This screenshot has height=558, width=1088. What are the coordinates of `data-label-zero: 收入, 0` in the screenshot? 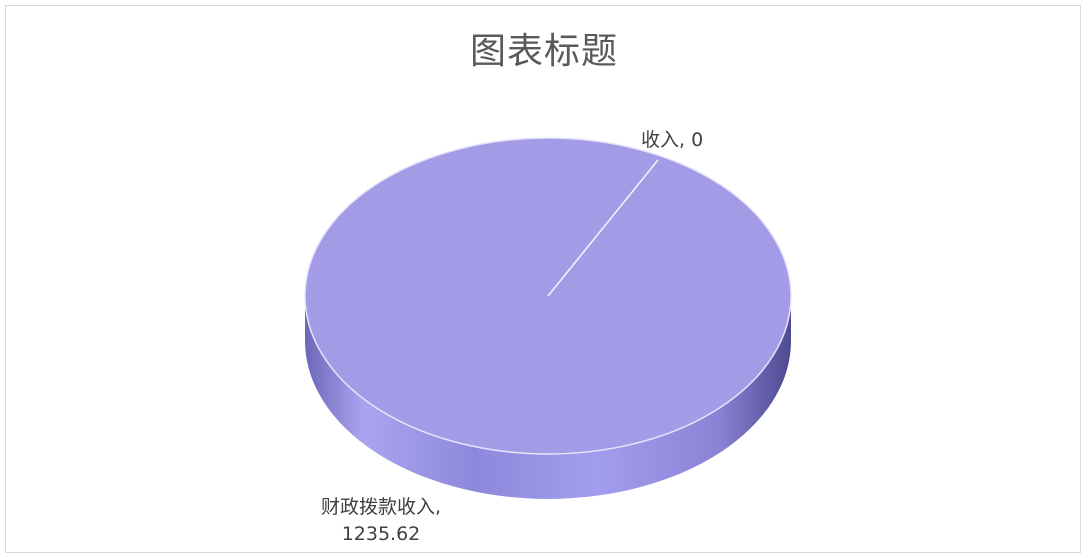 It's located at (672, 140).